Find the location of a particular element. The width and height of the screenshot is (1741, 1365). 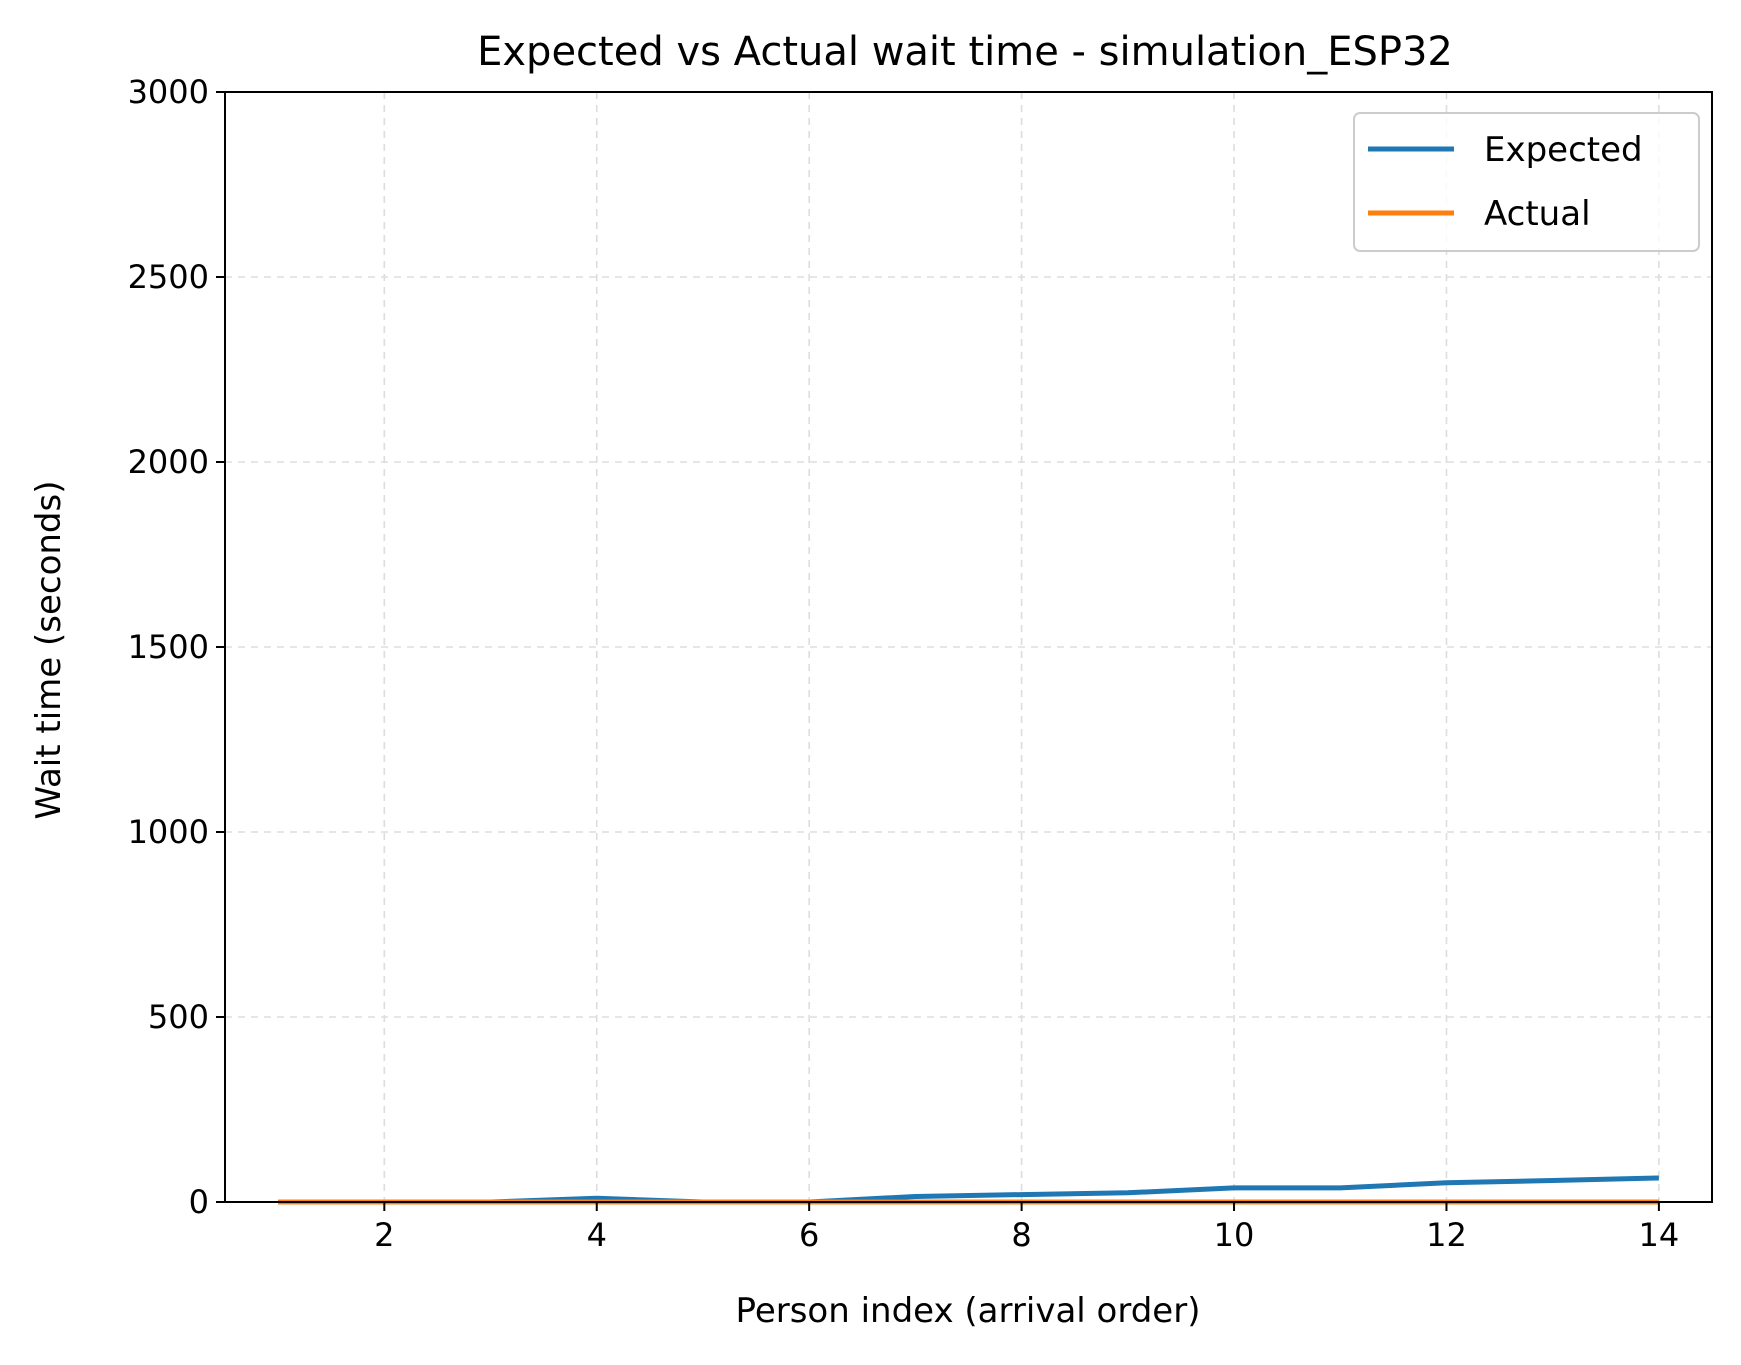

x-axis-label: Person index (arrival order) is located at coordinates (968, 1311).